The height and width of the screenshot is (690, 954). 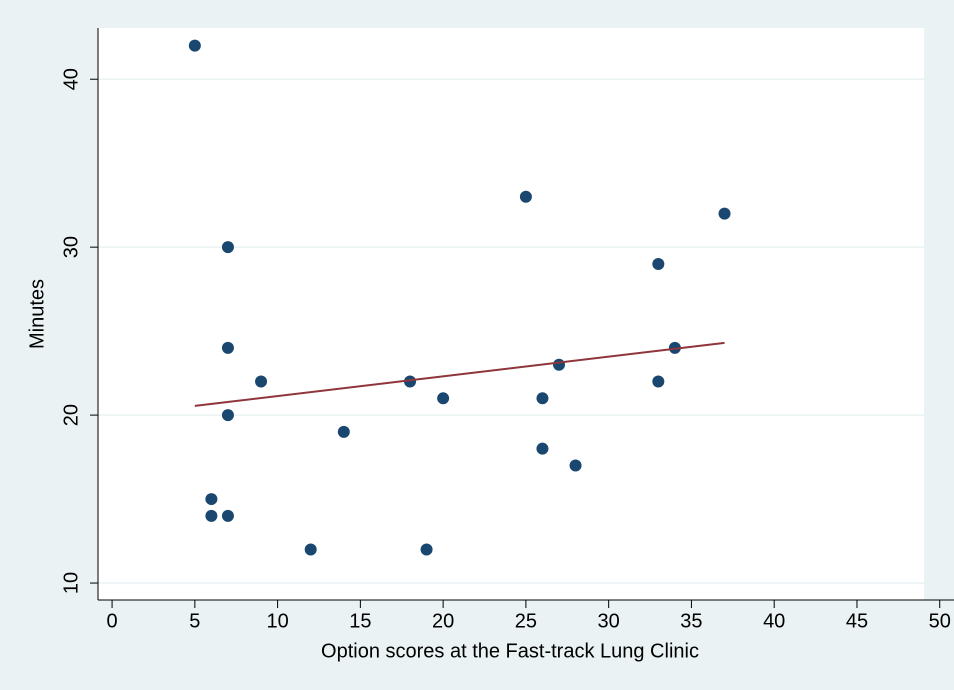 What do you see at coordinates (443, 621) in the screenshot?
I see `x-tick-label: 20` at bounding box center [443, 621].